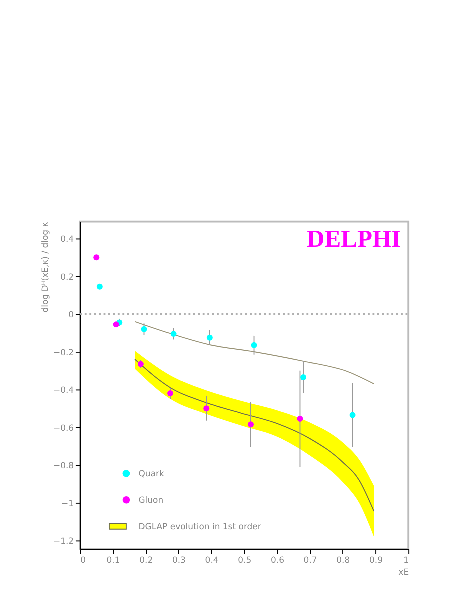 This screenshot has width=469, height=607. I want to click on x-tick-label: 0.9, so click(376, 561).